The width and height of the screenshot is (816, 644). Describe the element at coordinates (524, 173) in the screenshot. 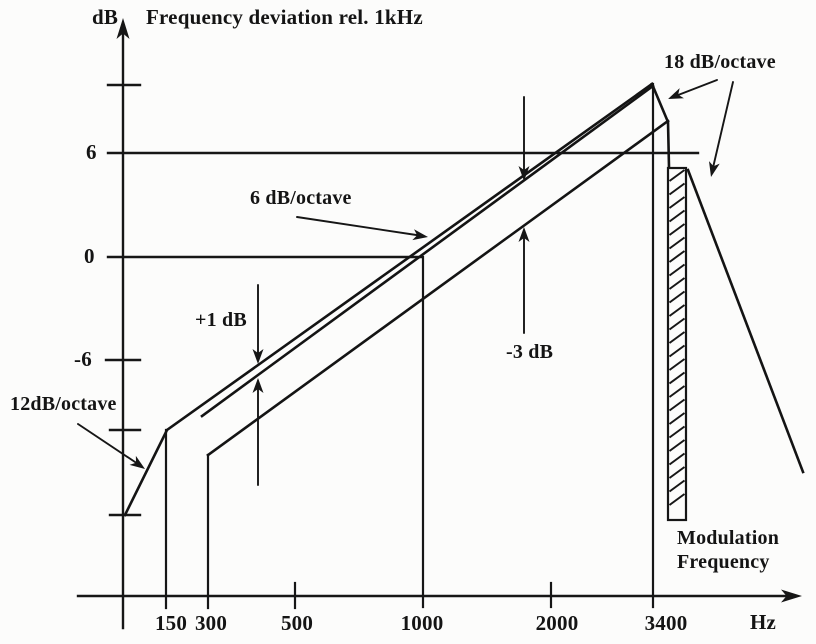

I see `tol-lower-down-head-icon` at that location.